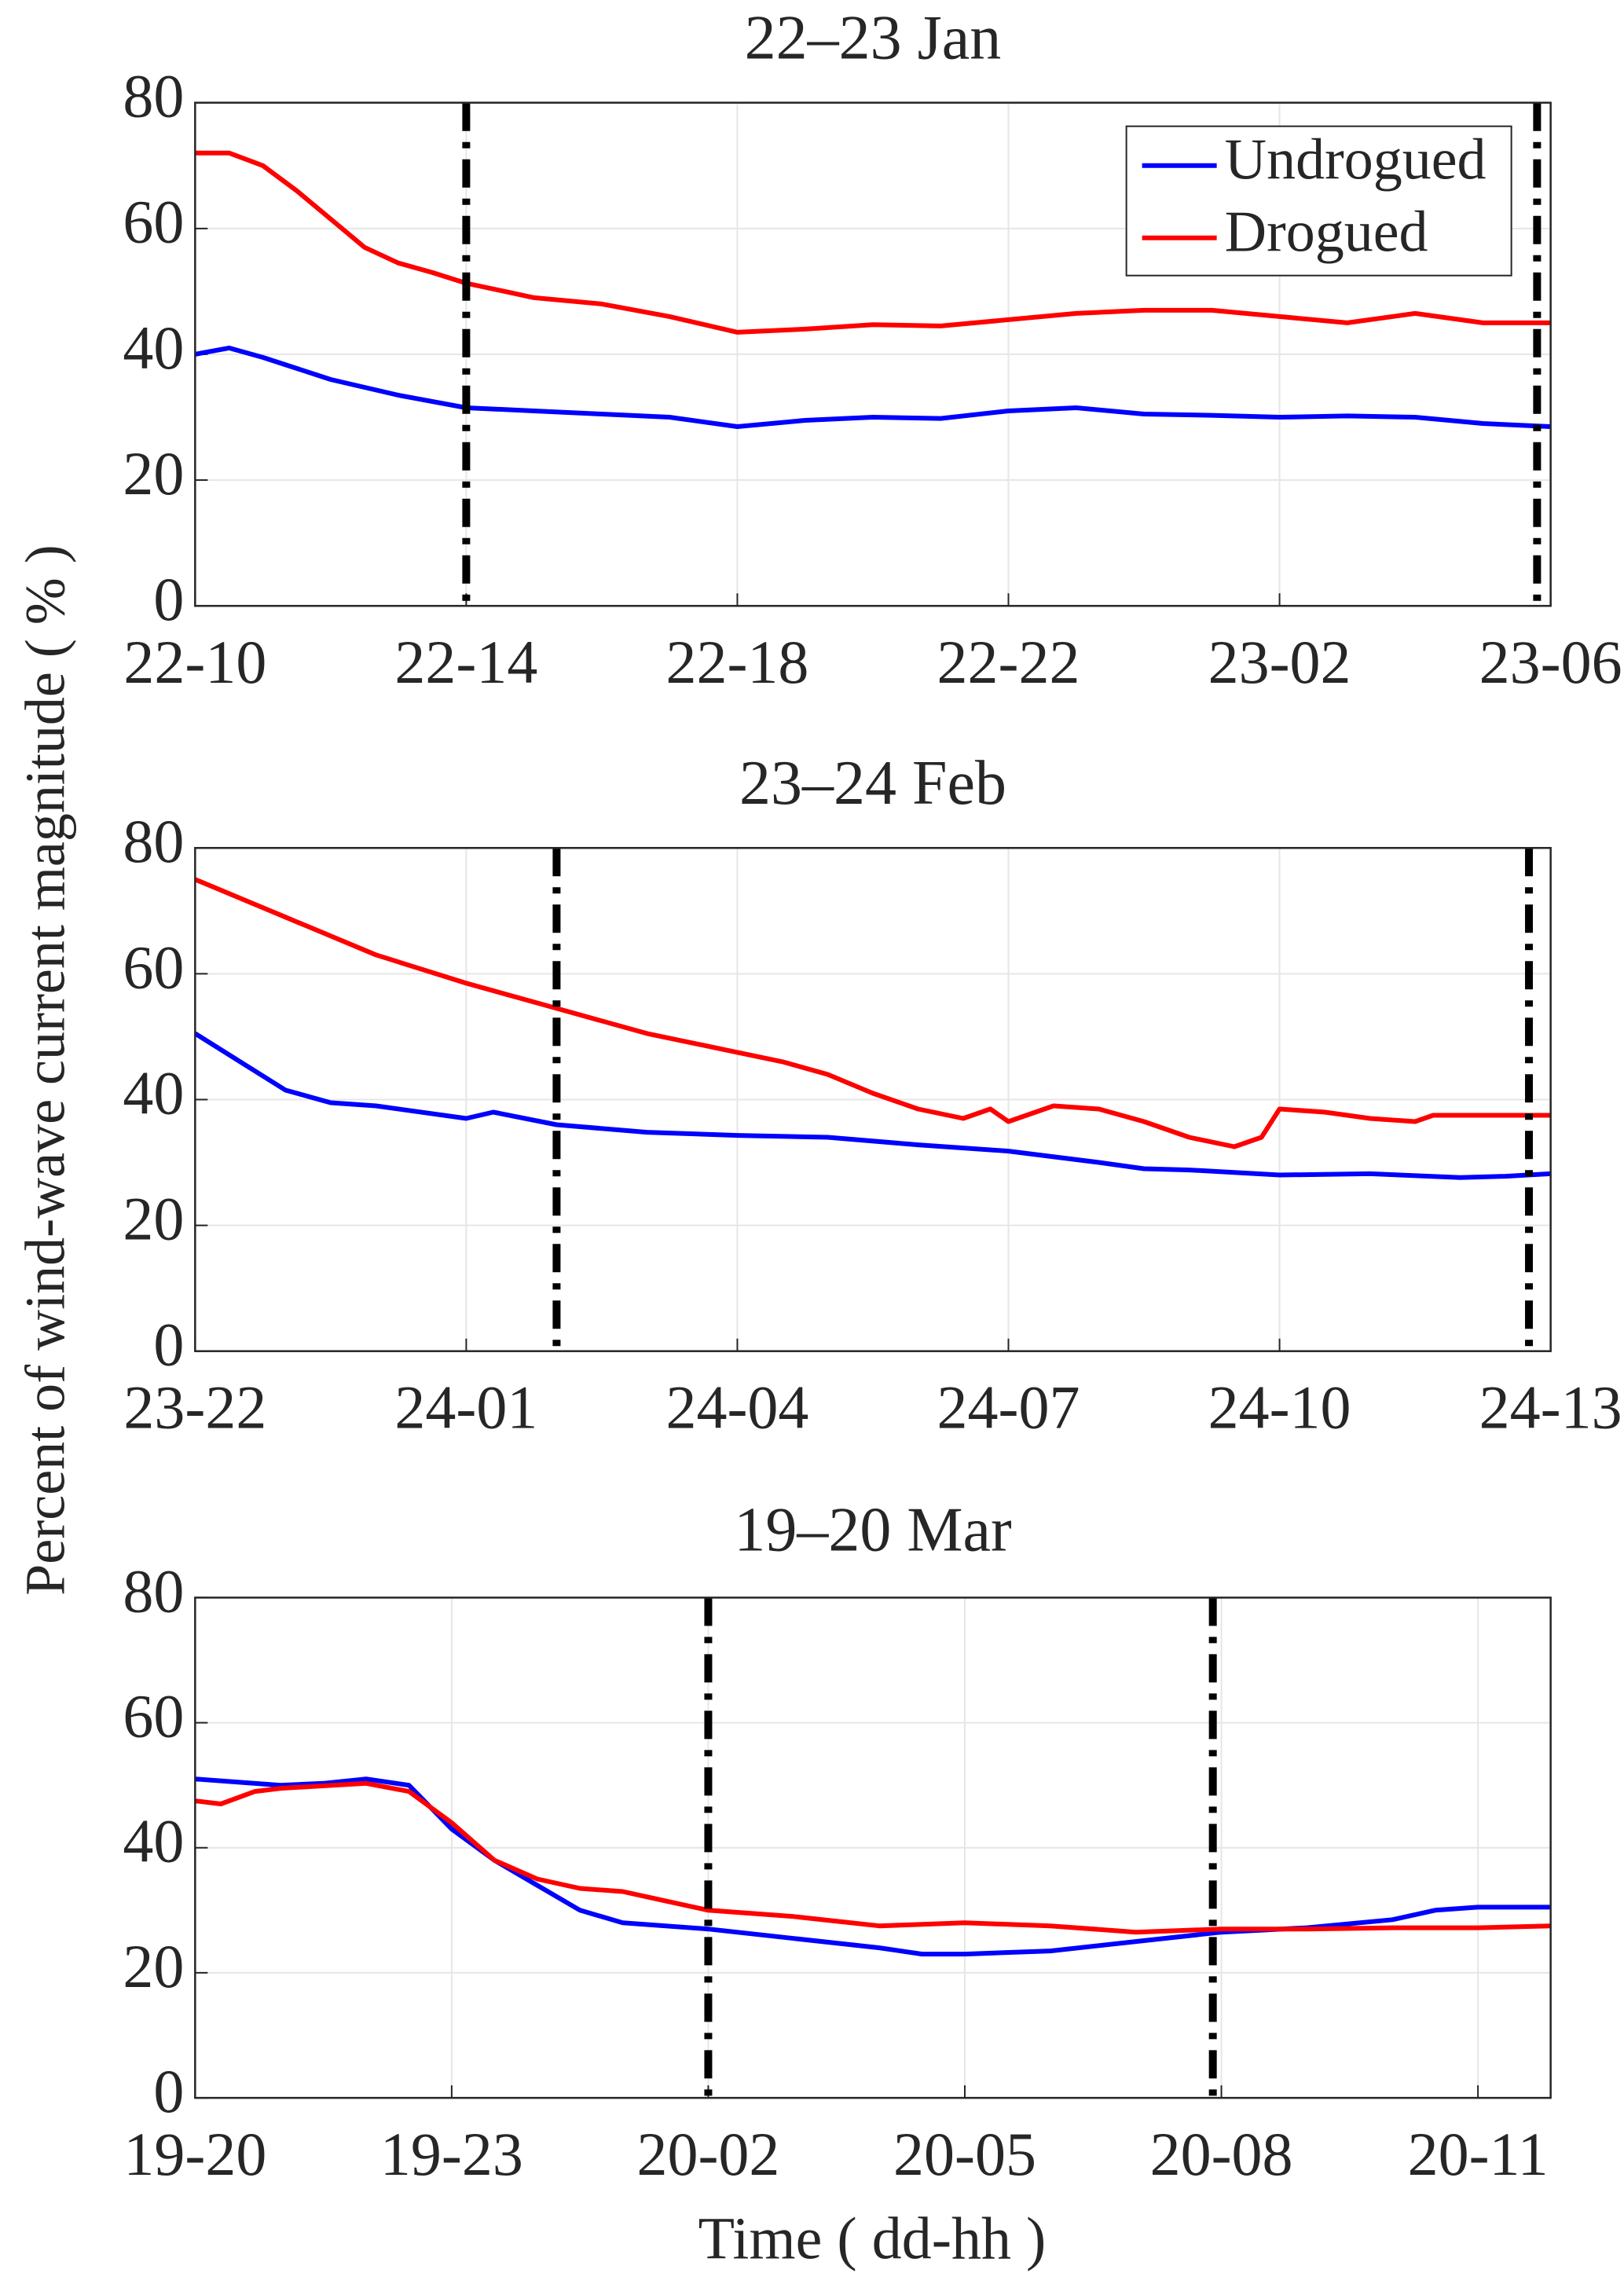 Image resolution: width=1624 pixels, height=2295 pixels. What do you see at coordinates (1008, 662) in the screenshot?
I see `x-tick-label: 22-22` at bounding box center [1008, 662].